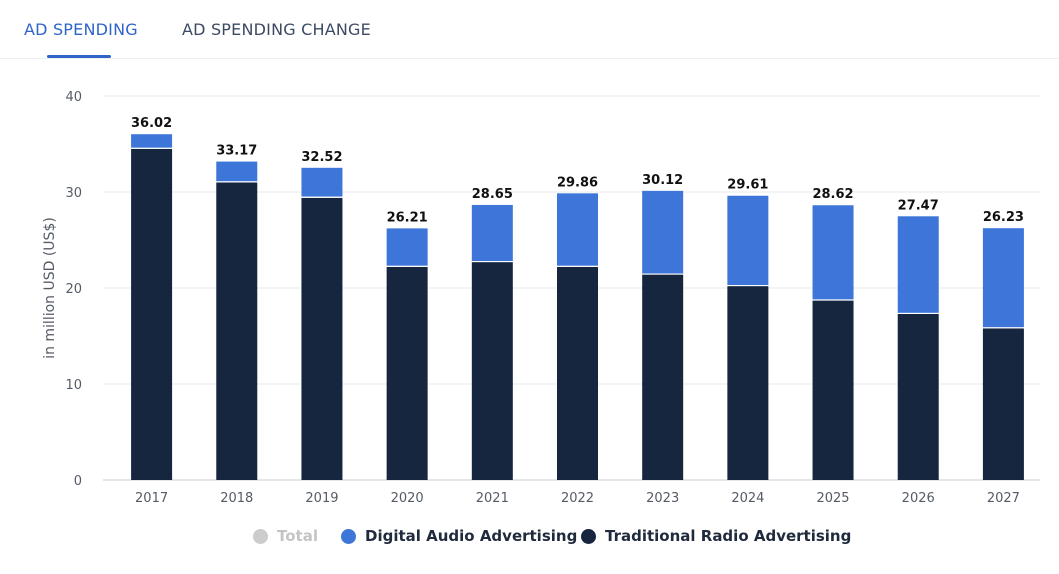  What do you see at coordinates (348, 536) in the screenshot?
I see `legend-dot-digital-audio` at bounding box center [348, 536].